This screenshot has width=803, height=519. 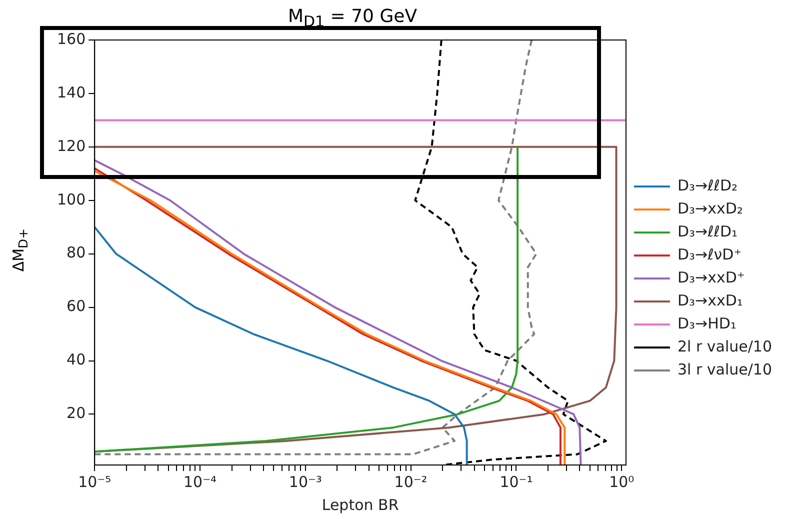 I want to click on x-tick-label: 10⁻⁴, so click(x=200, y=481).